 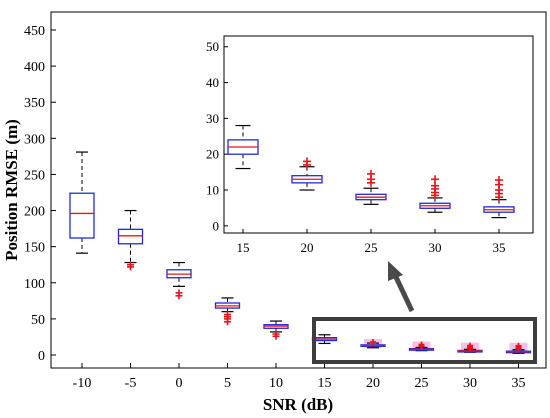 What do you see at coordinates (499, 247) in the screenshot?
I see `inset-x-tick-label-35: 35` at bounding box center [499, 247].